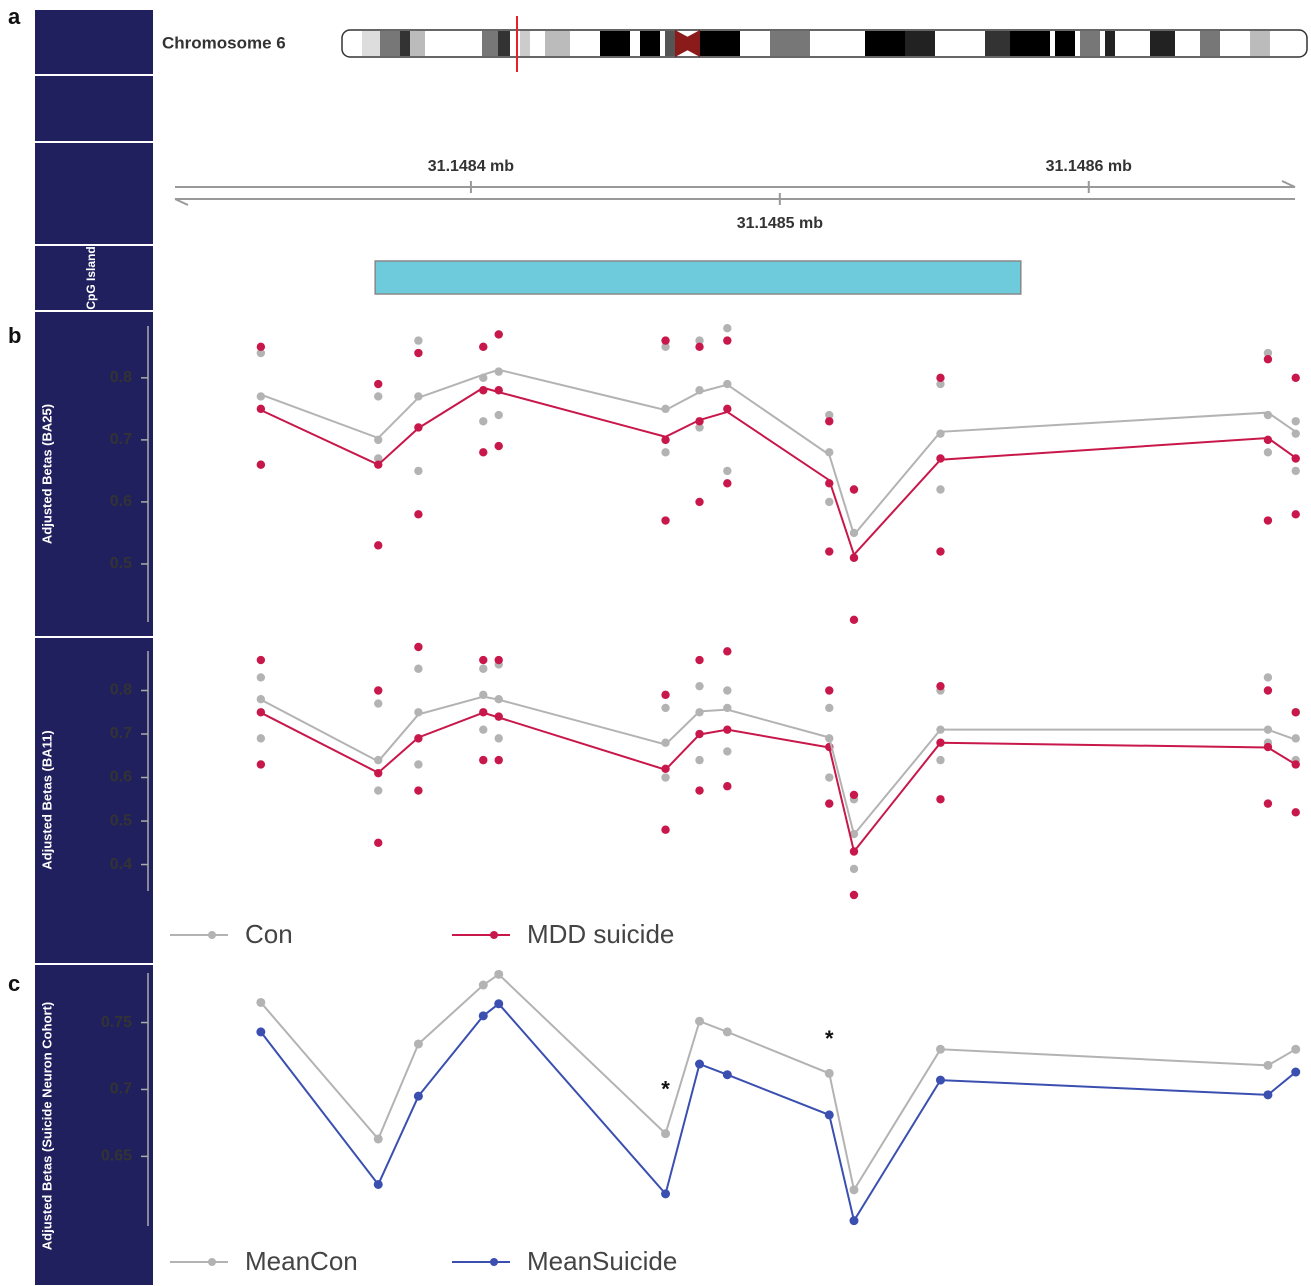 This screenshot has height=1286, width=1311. I want to click on annotation: *, so click(829, 1038).